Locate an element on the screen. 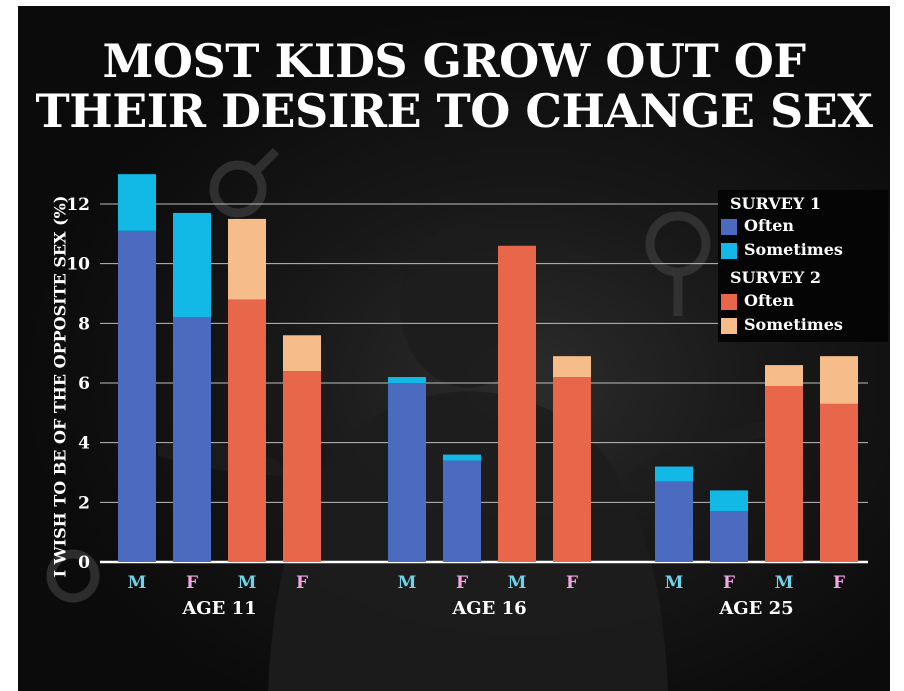  legend-swatch-survey1-sometimes is located at coordinates (729, 251).